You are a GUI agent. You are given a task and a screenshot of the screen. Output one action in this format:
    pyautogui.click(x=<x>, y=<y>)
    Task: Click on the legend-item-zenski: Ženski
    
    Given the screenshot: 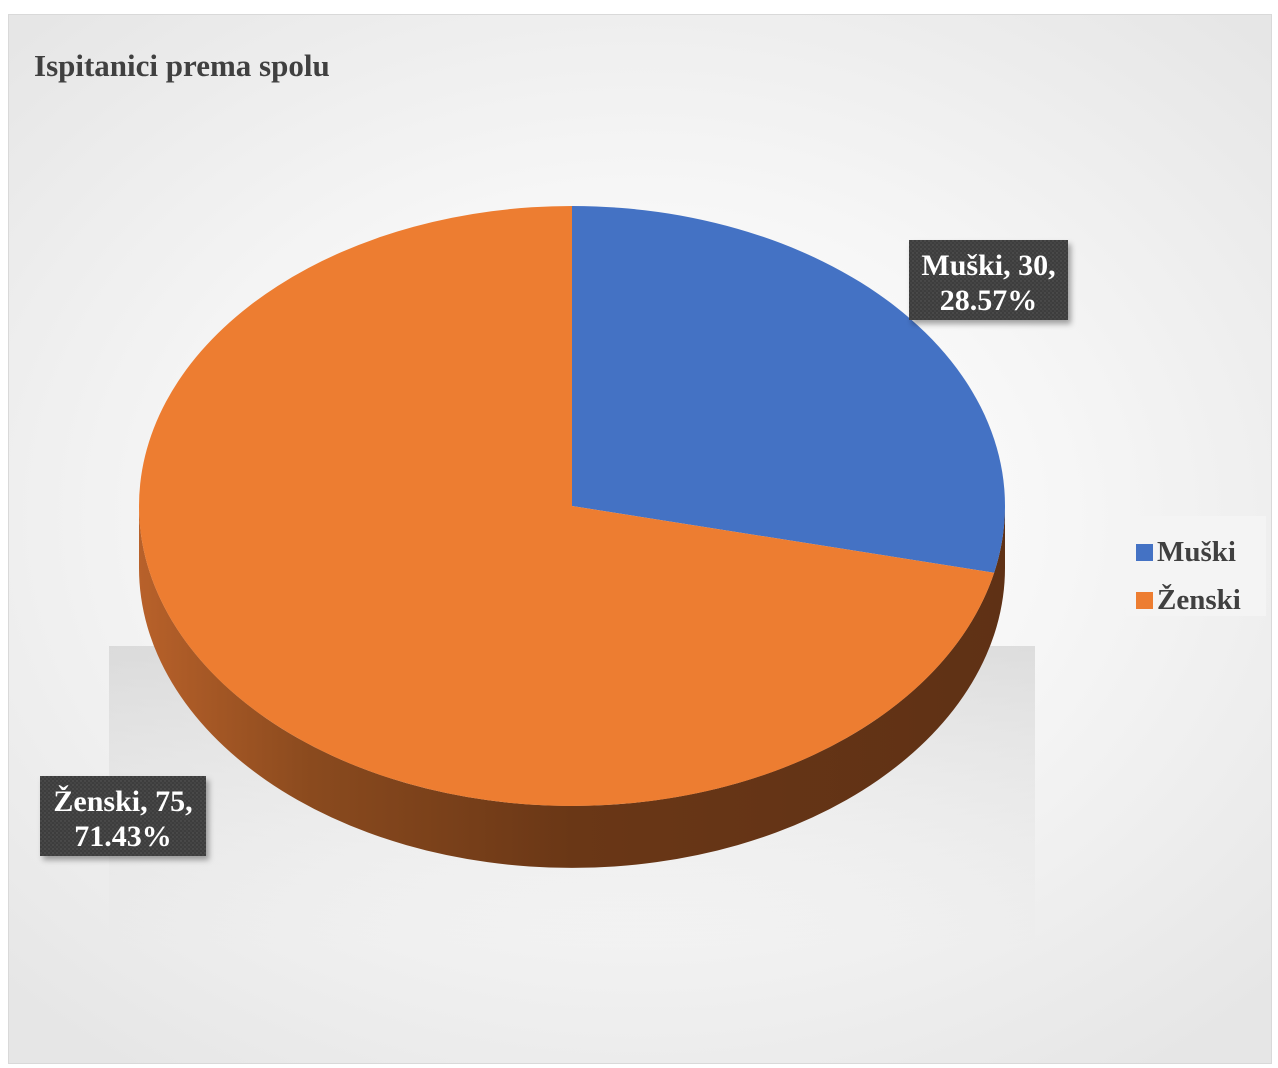 What is the action you would take?
    pyautogui.click(x=1188, y=600)
    